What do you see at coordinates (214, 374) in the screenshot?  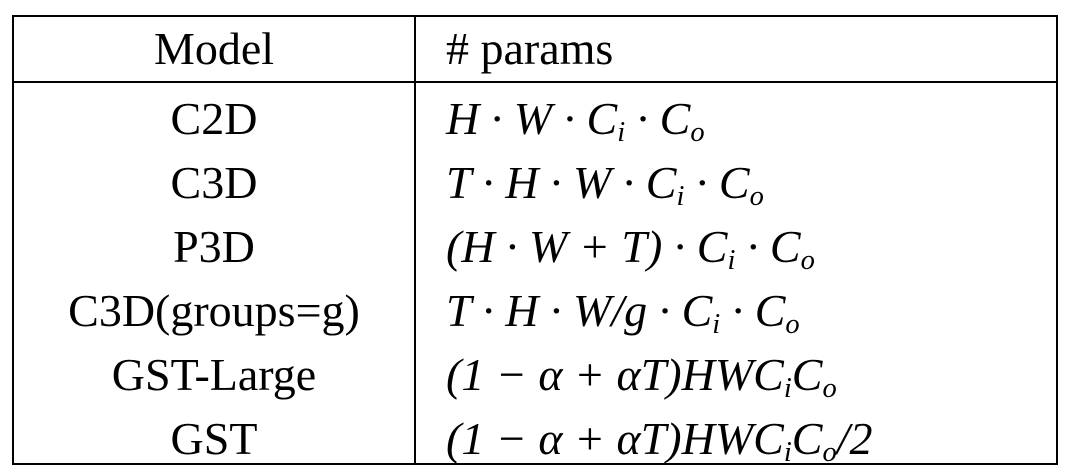 I see `model-cell: GST-Large` at bounding box center [214, 374].